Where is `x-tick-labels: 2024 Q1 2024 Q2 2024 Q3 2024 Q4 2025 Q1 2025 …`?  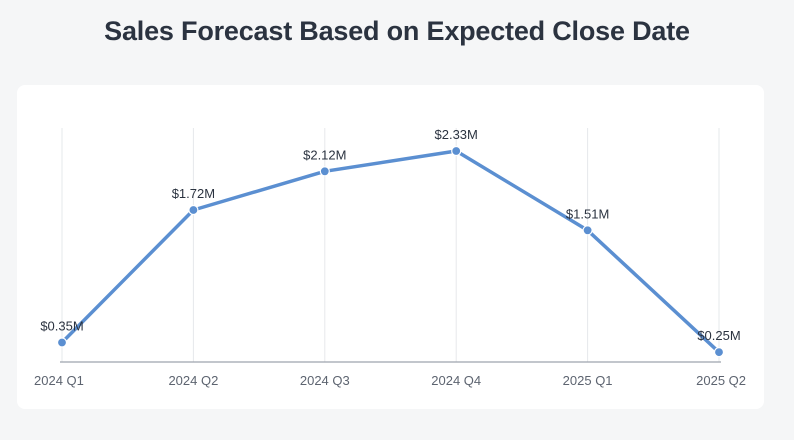
x-tick-labels: 2024 Q1 2024 Q2 2024 Q3 2024 Q4 2025 Q1 2025 … is located at coordinates (390, 380).